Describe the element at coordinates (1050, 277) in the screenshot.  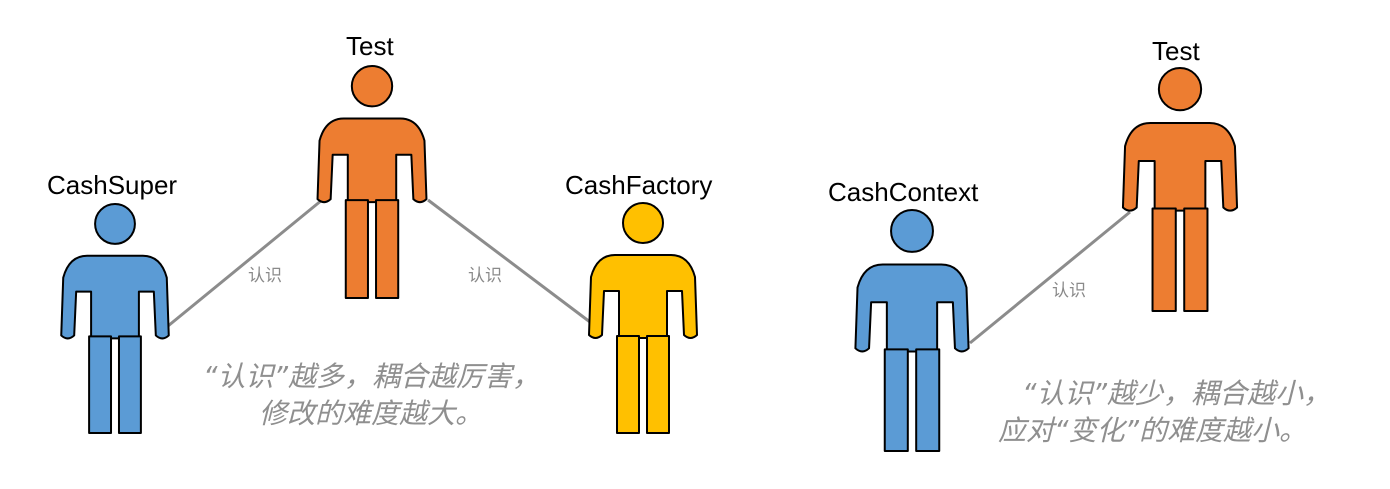
I see `link-cashcontext-test` at that location.